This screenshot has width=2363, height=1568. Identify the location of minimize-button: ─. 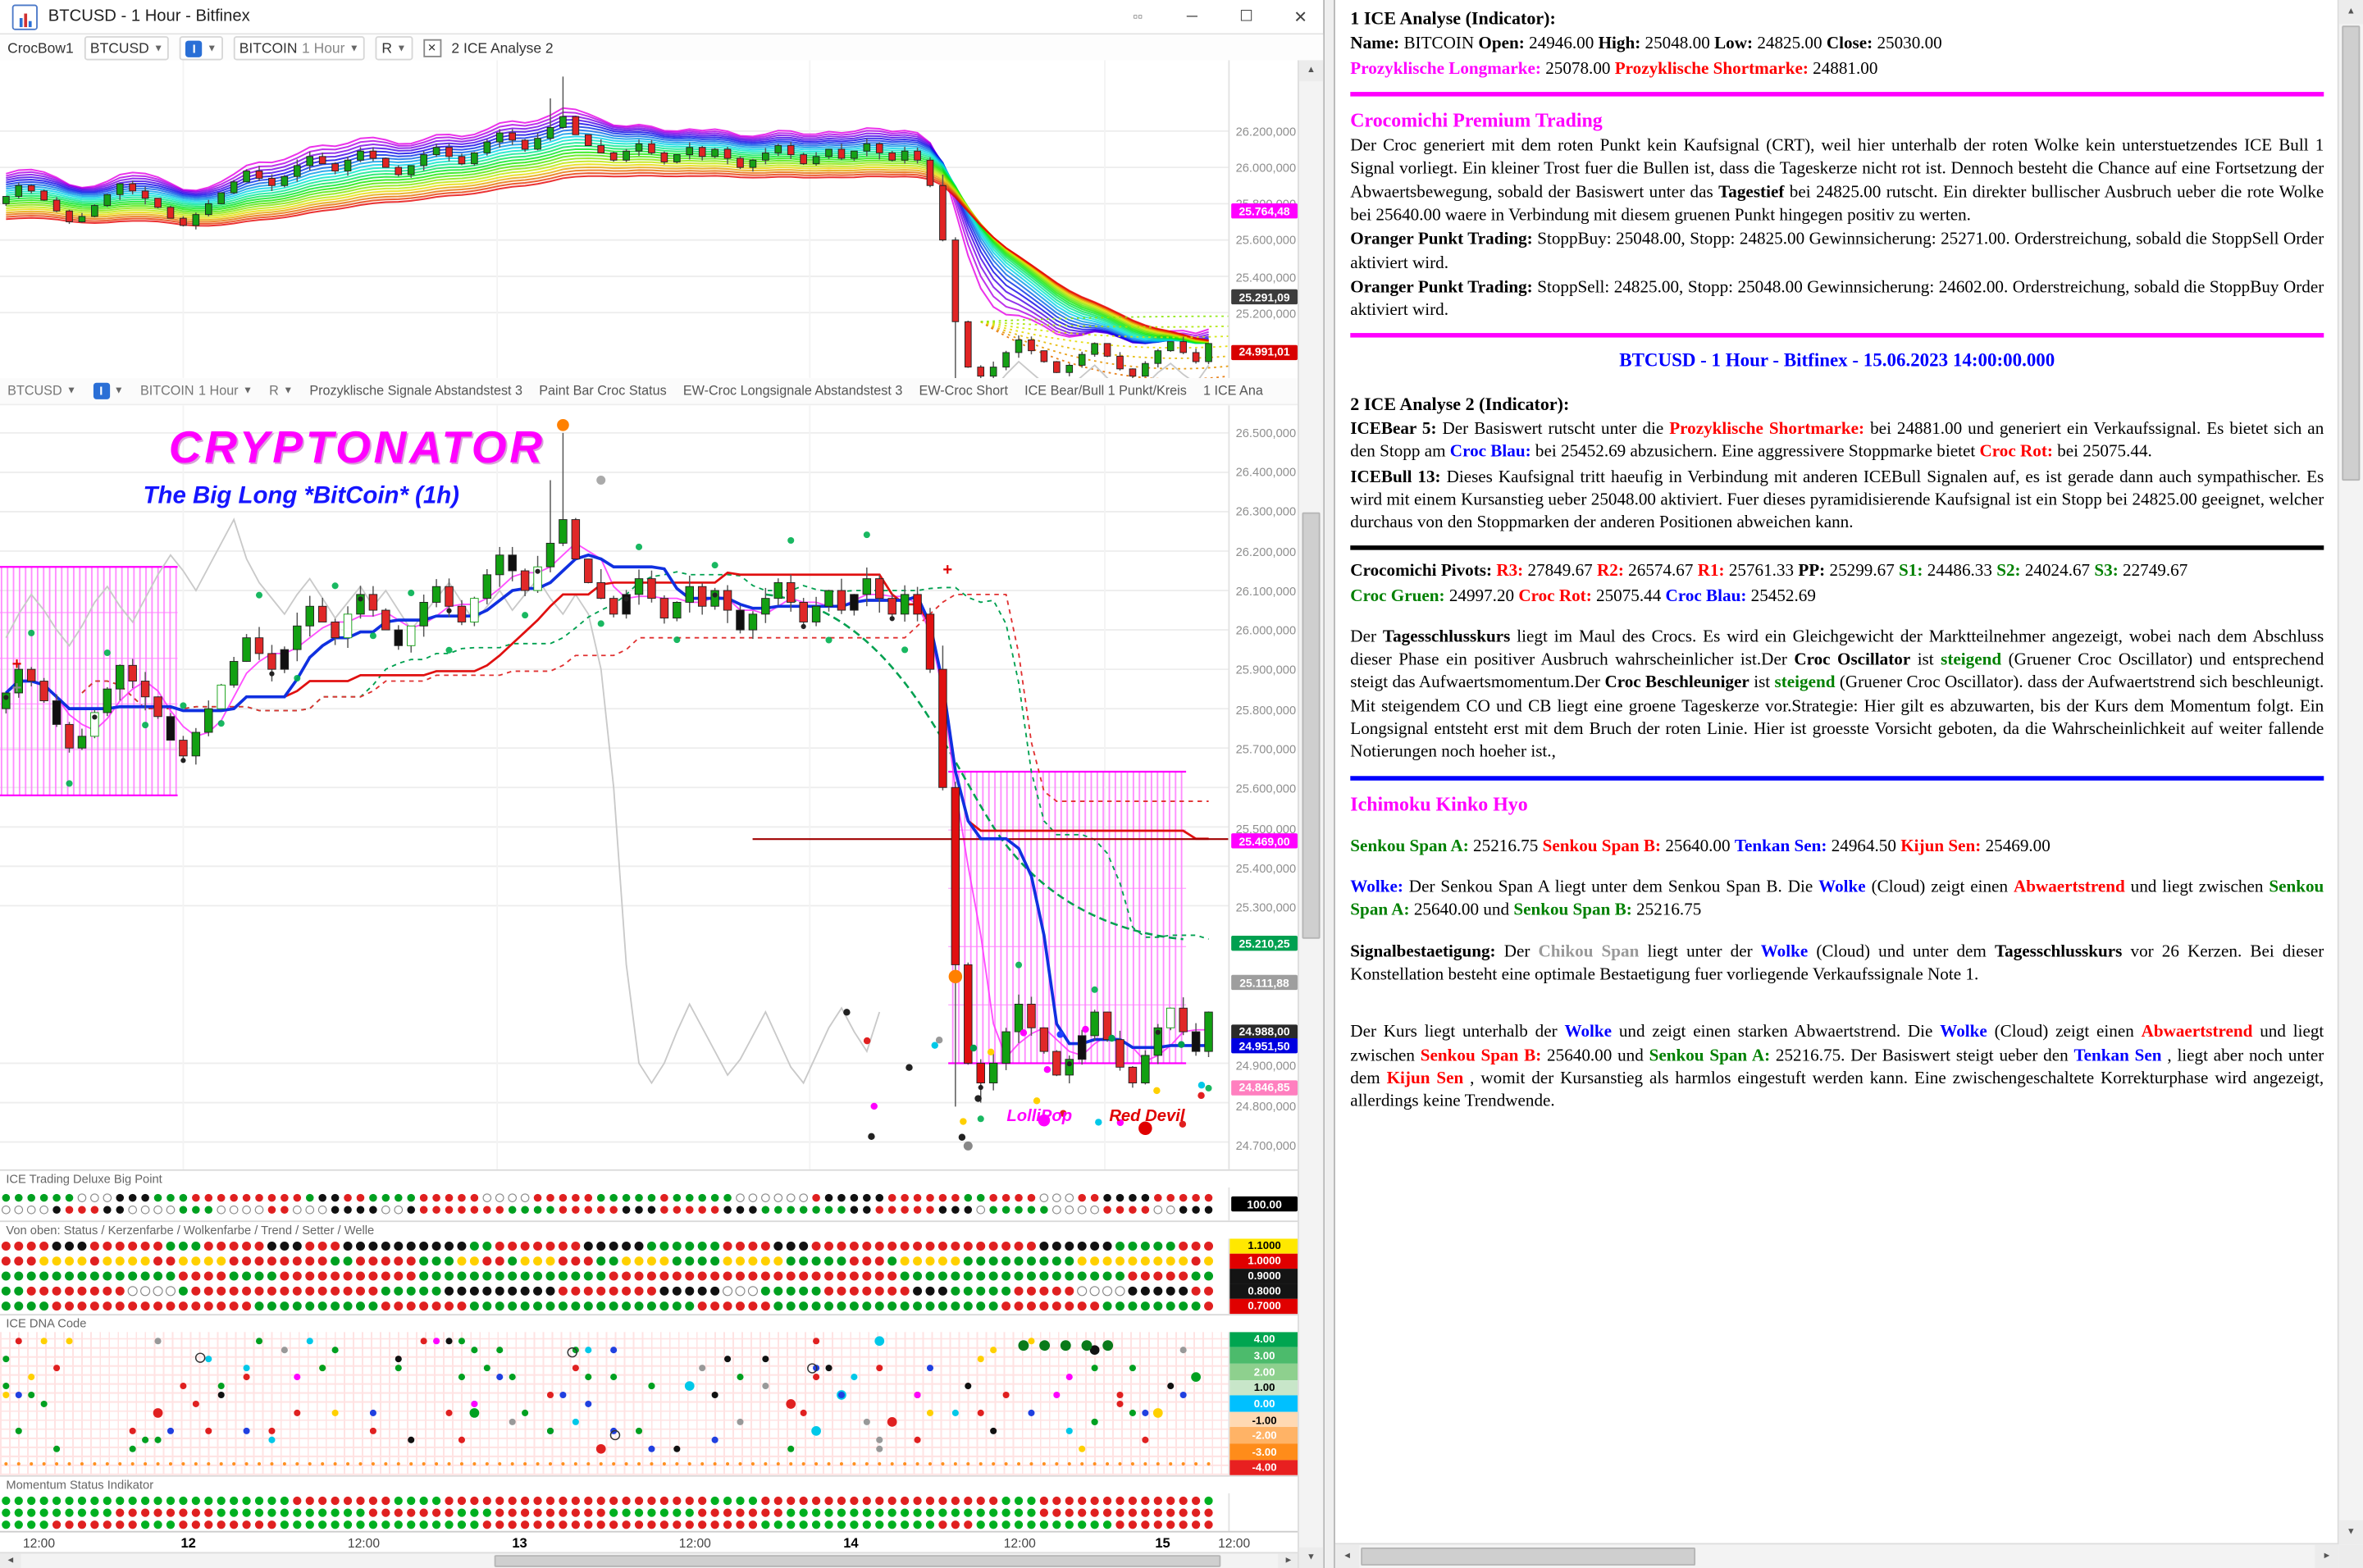
(1191, 16).